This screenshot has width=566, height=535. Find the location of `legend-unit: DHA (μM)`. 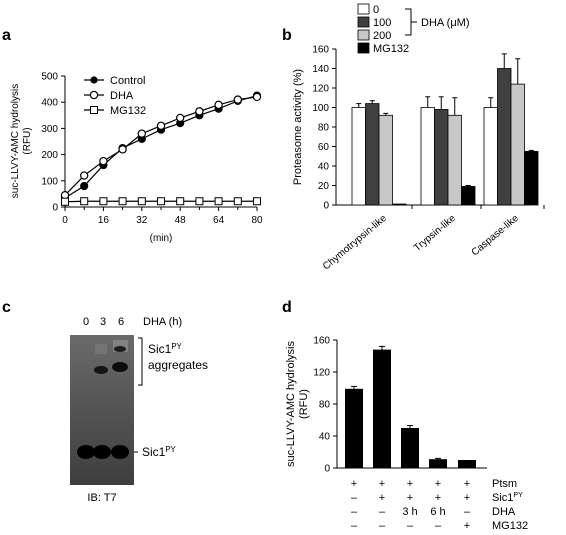

legend-unit: DHA (μM) is located at coordinates (445, 23).